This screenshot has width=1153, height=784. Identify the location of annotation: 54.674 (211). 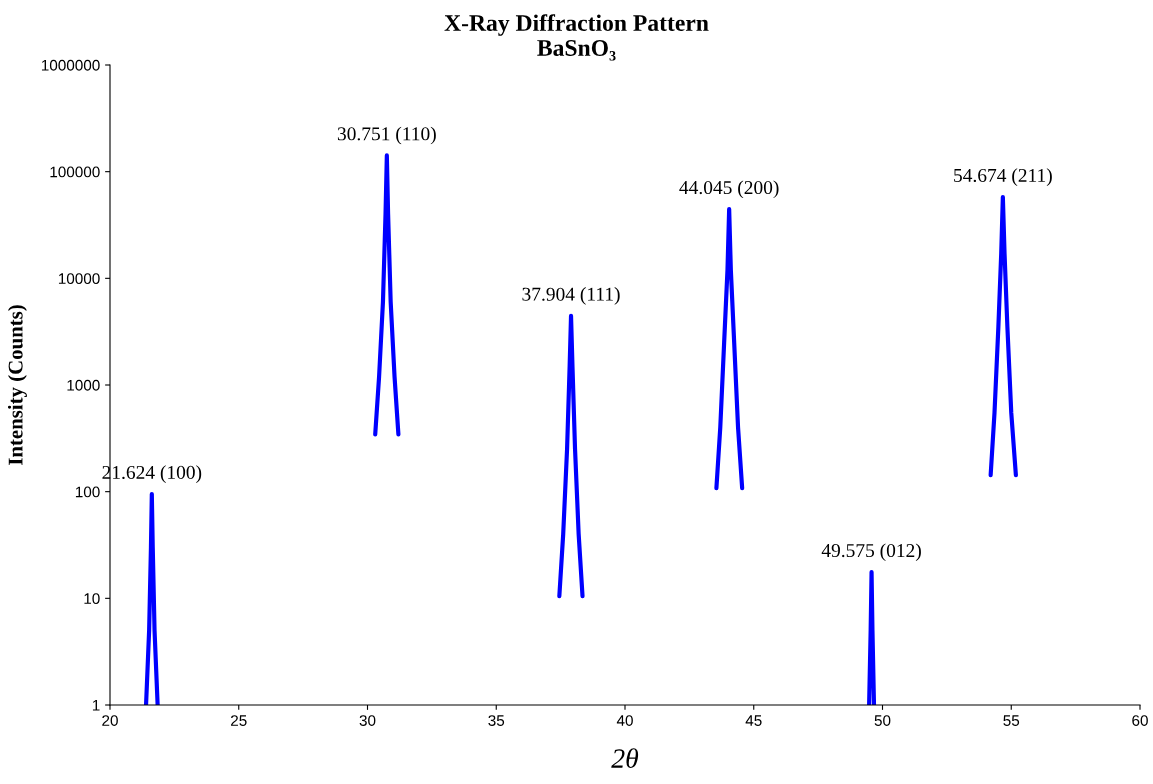
(1003, 177).